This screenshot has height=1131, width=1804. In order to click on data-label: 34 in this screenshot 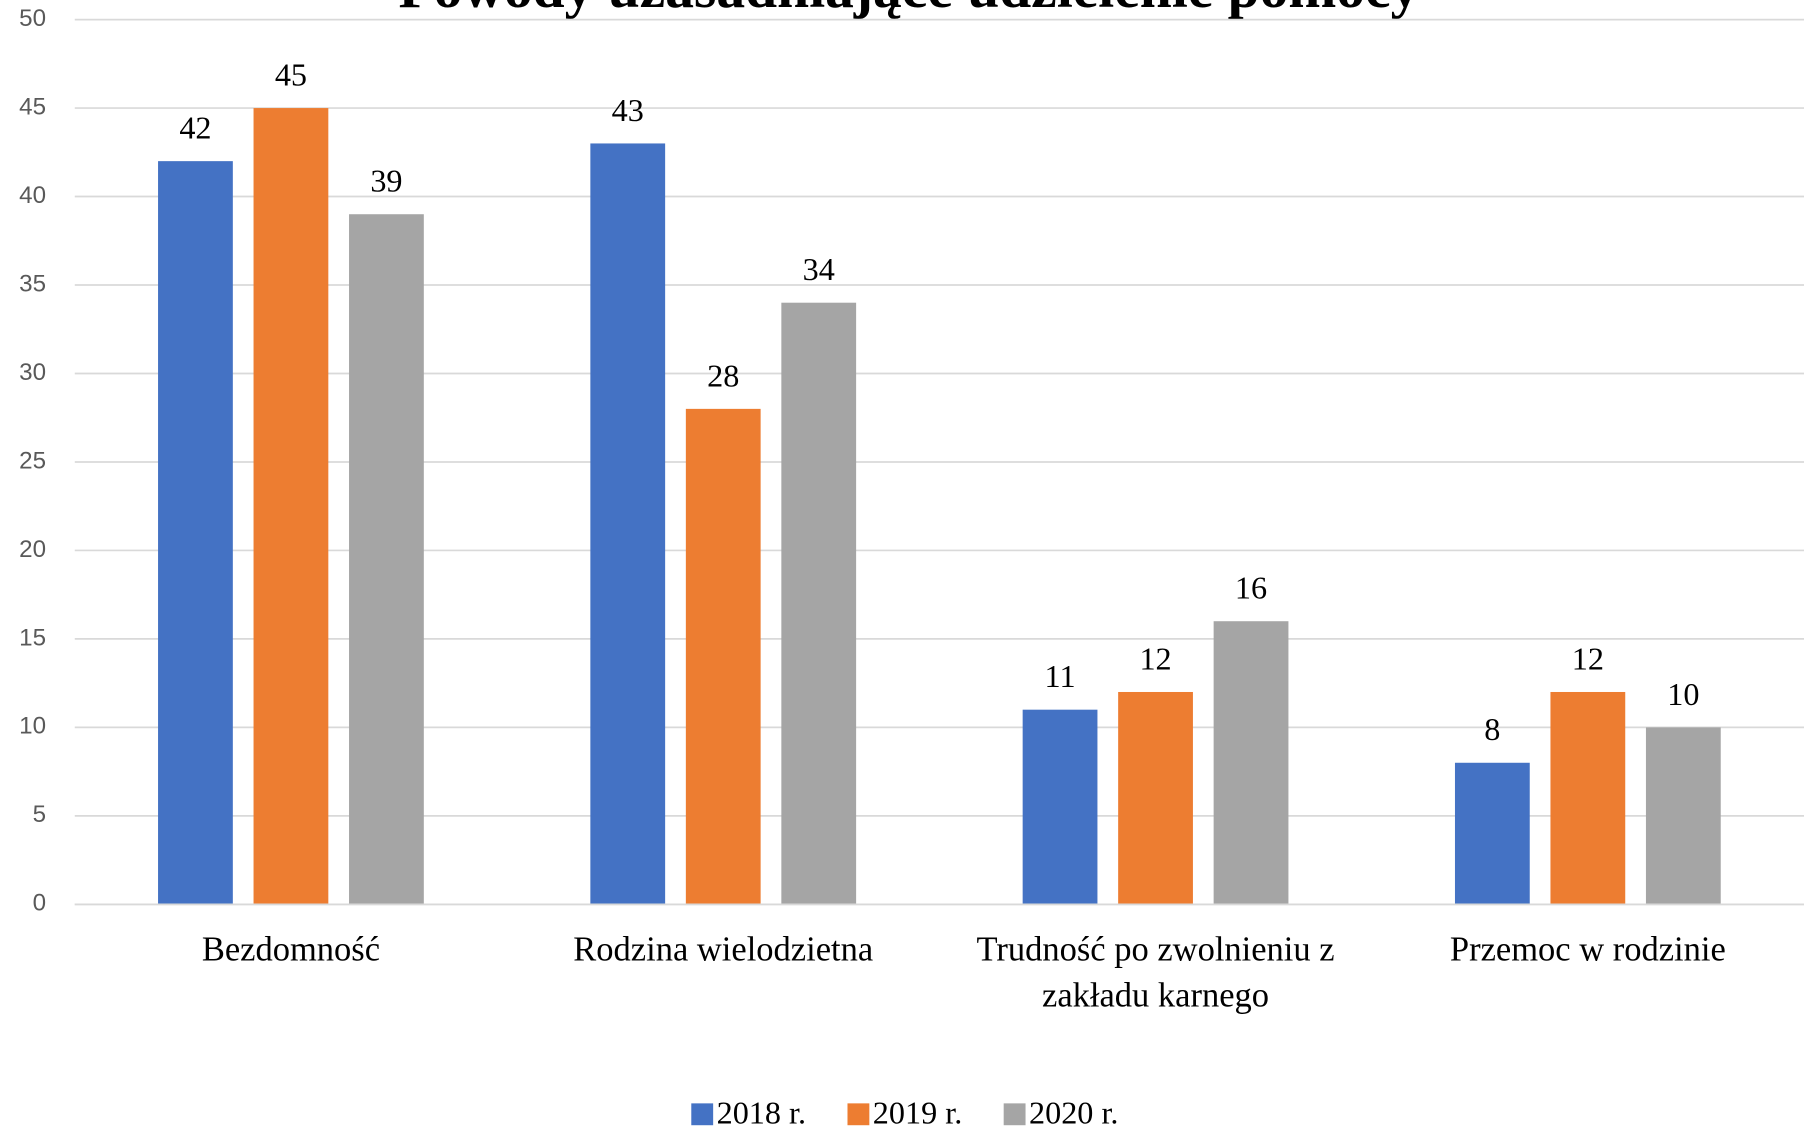, I will do `click(819, 269)`.